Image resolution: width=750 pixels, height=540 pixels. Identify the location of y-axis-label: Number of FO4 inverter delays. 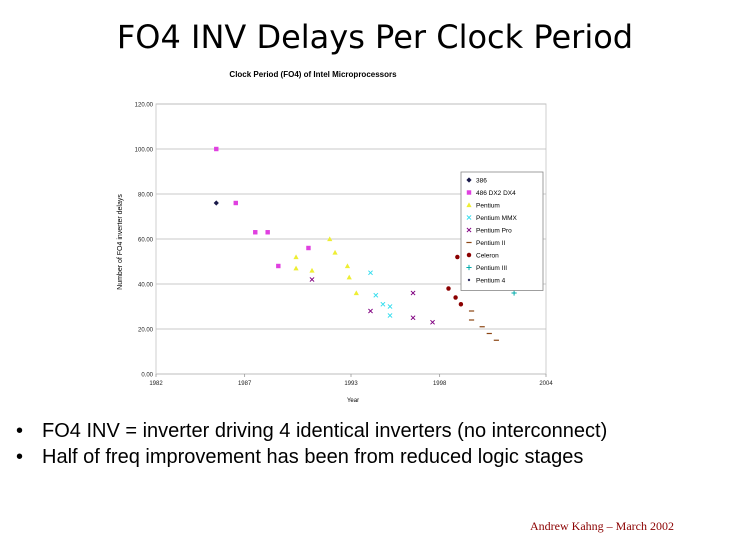
(120, 242).